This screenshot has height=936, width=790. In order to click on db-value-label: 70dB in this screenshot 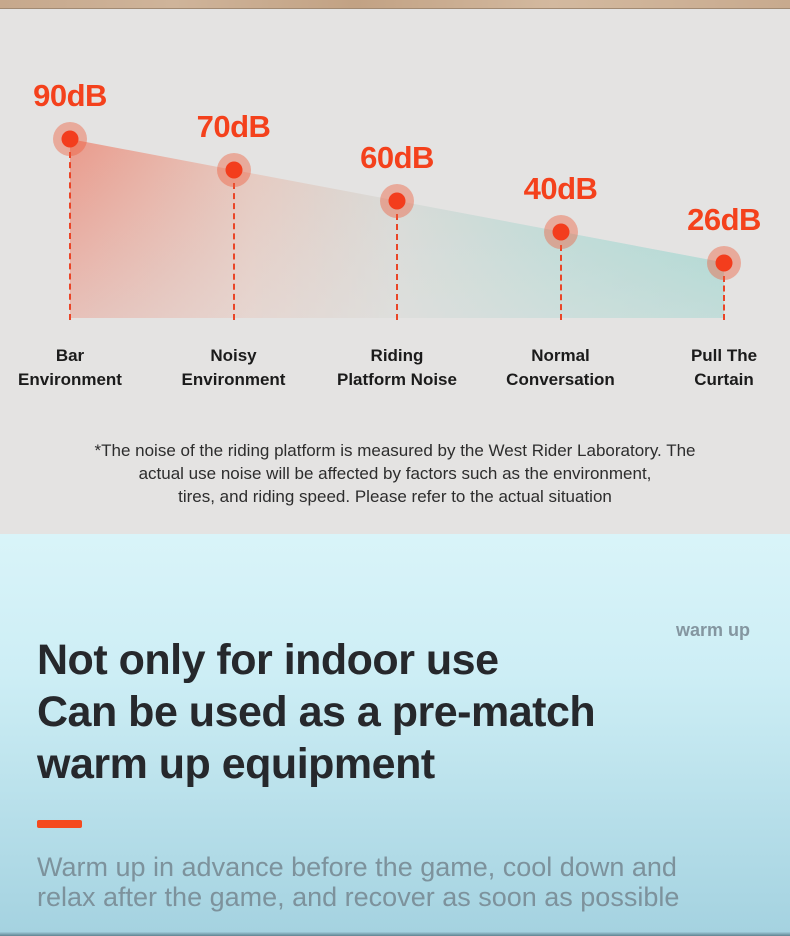, I will do `click(233, 126)`.